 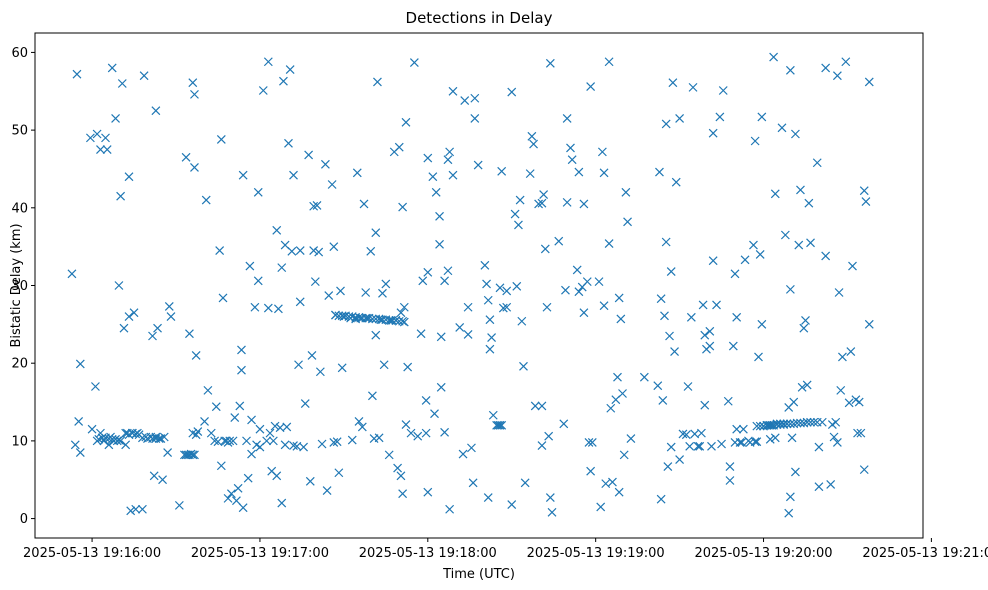 I want to click on x-tick-label: 2025-05-13 19:20:00, so click(x=763, y=553).